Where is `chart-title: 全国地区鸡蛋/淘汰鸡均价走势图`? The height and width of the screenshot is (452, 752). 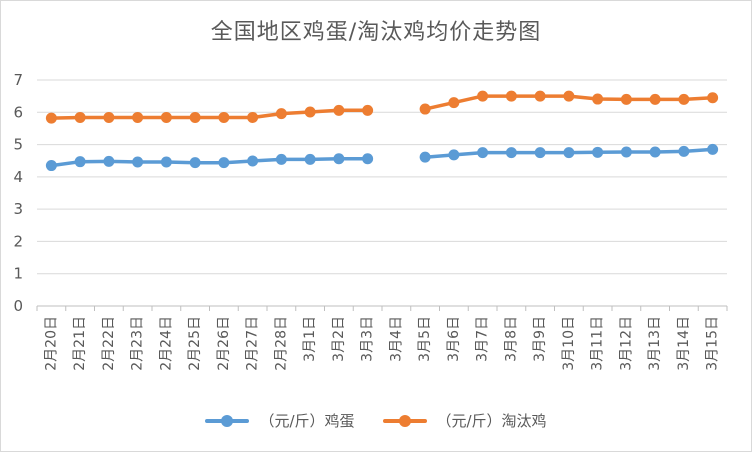
chart-title: 全国地区鸡蛋/淘汰鸡均价走势图 is located at coordinates (376, 32).